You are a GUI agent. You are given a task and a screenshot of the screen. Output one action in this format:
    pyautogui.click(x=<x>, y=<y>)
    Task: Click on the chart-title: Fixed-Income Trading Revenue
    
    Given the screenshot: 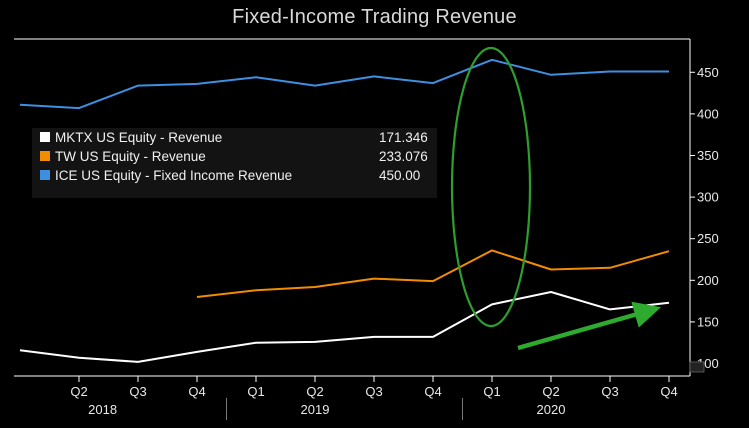 What is the action you would take?
    pyautogui.click(x=374, y=17)
    